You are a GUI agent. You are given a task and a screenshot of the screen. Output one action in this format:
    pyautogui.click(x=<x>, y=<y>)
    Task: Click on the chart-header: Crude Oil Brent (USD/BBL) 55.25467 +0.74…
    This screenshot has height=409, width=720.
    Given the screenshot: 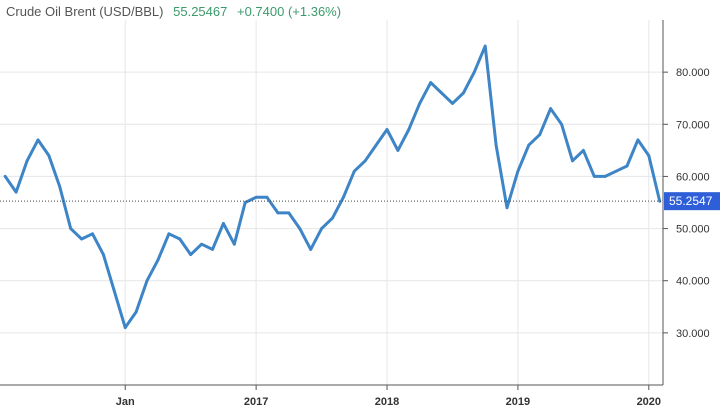 What is the action you would take?
    pyautogui.click(x=173, y=11)
    